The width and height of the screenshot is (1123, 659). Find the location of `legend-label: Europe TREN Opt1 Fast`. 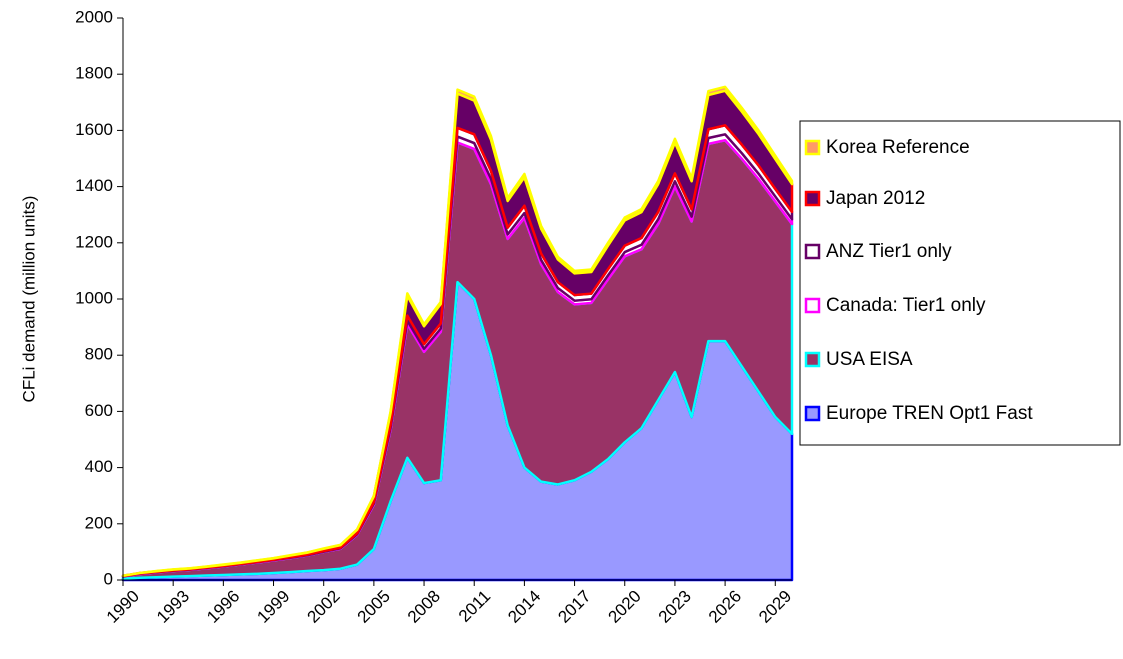

legend-label: Europe TREN Opt1 Fast is located at coordinates (929, 413).